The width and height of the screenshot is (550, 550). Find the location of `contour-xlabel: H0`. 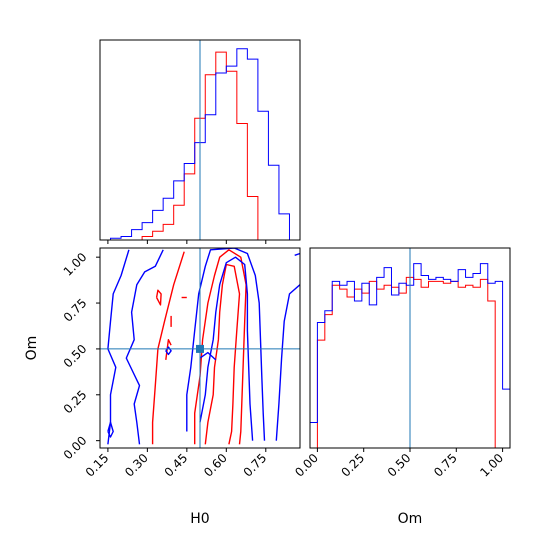

contour-xlabel: H0 is located at coordinates (199, 519).